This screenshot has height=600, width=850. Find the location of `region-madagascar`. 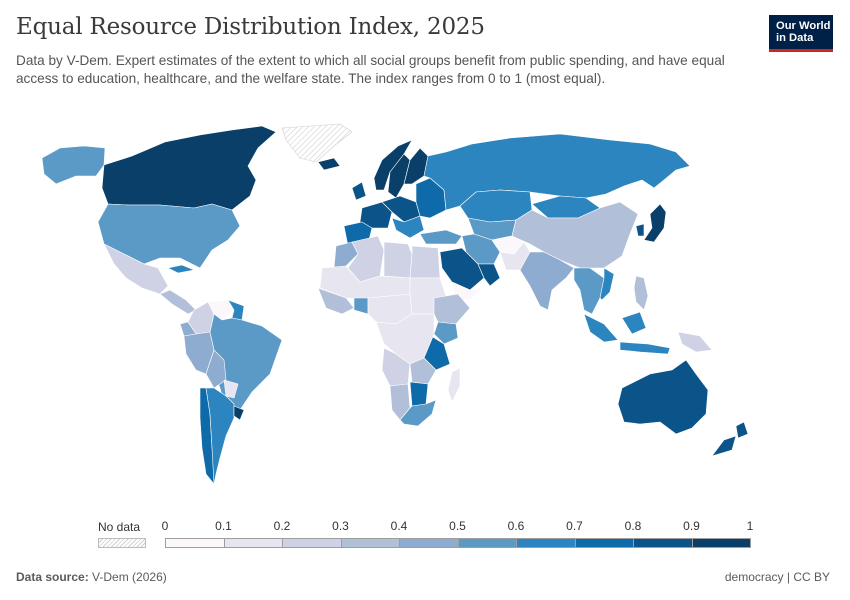

region-madagascar is located at coordinates (454, 385).